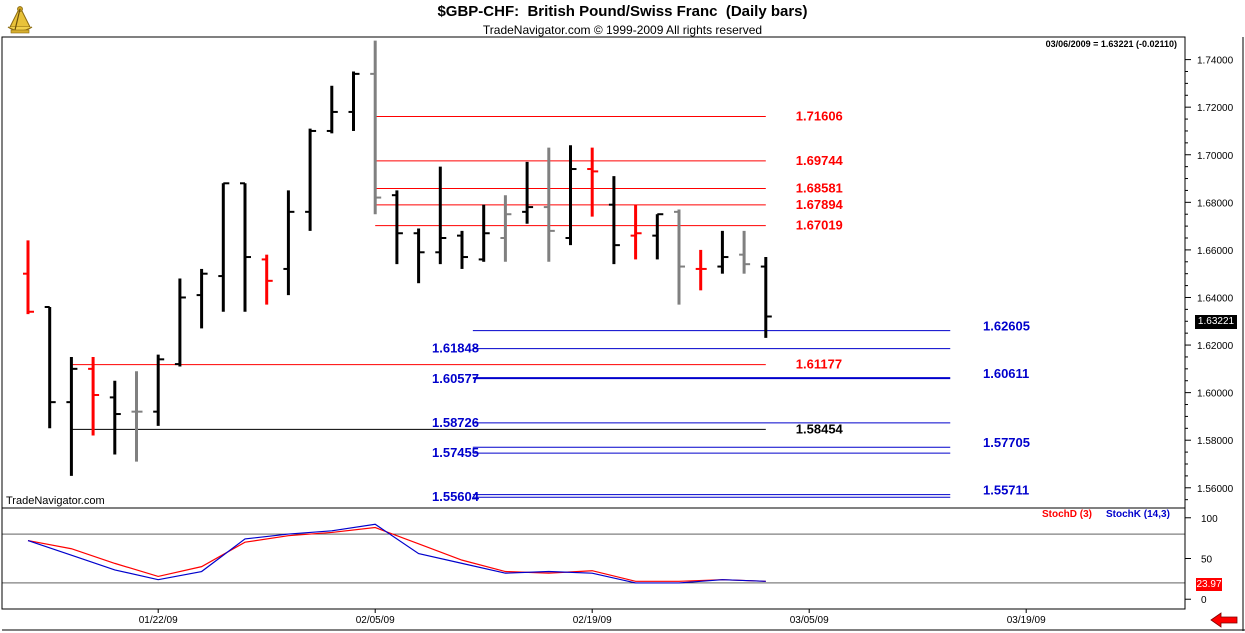  What do you see at coordinates (1224, 620) in the screenshot?
I see `scroll-left-arrow-icon` at bounding box center [1224, 620].